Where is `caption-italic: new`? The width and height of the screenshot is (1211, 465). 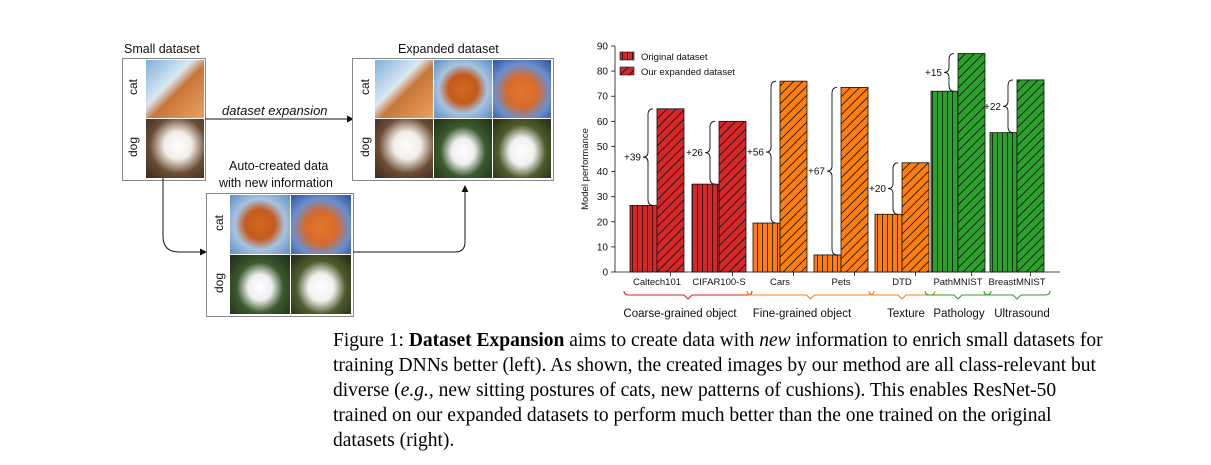 caption-italic: new is located at coordinates (775, 340).